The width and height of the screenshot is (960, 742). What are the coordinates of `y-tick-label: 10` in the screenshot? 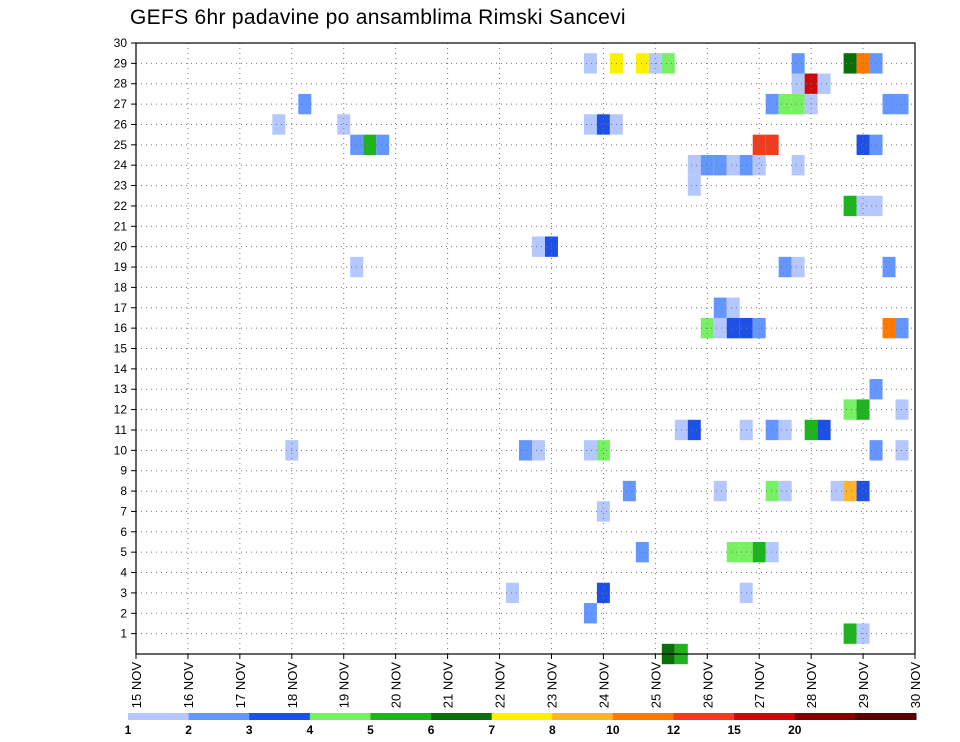 It's located at (121, 450).